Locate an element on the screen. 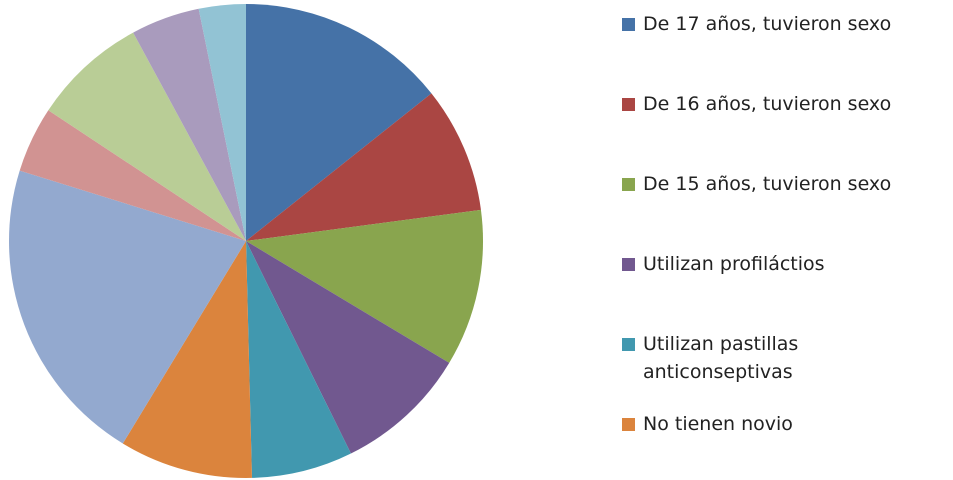 The image size is (953, 480). legend-entry: Utilizan profiláctios is located at coordinates (787, 264).